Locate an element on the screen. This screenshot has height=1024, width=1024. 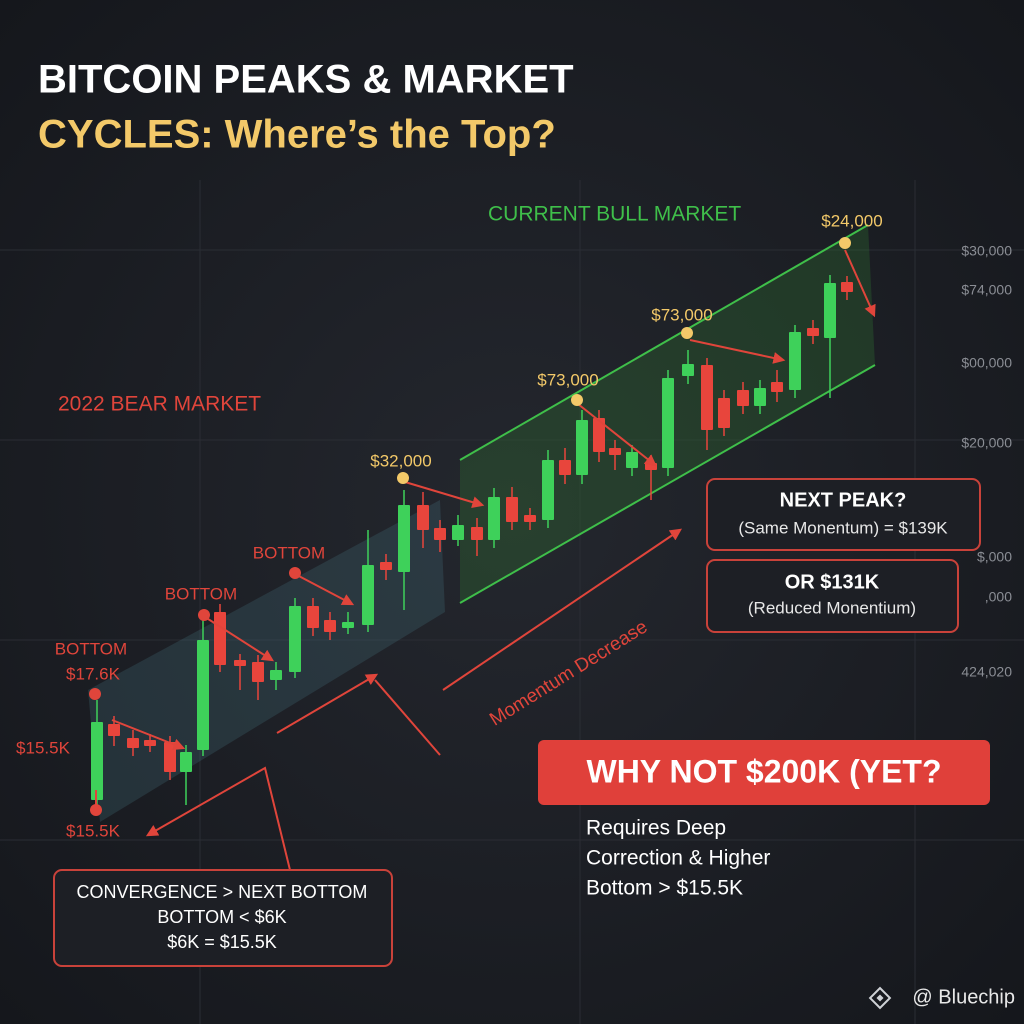
axis-label: $30,000 is located at coordinates (986, 251).